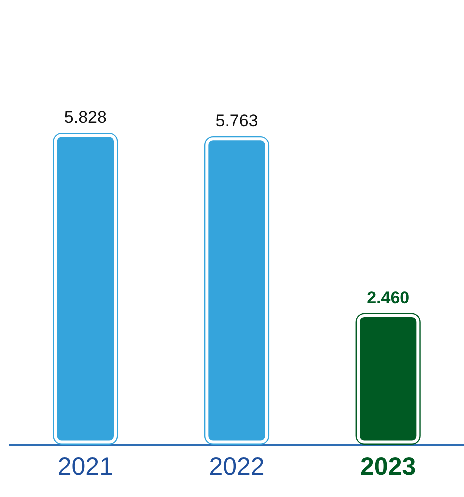 Image resolution: width=464 pixels, height=497 pixels. Describe the element at coordinates (388, 298) in the screenshot. I see `data-label: 2.460` at that location.